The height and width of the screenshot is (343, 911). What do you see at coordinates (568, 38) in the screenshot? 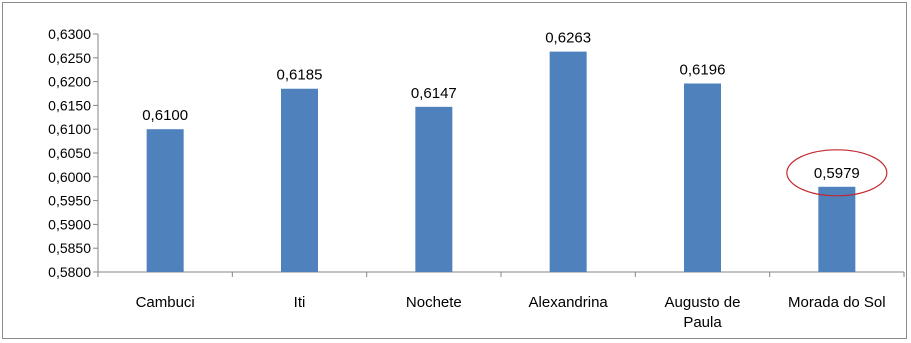
I see `data-label: 0,6263` at bounding box center [568, 38].